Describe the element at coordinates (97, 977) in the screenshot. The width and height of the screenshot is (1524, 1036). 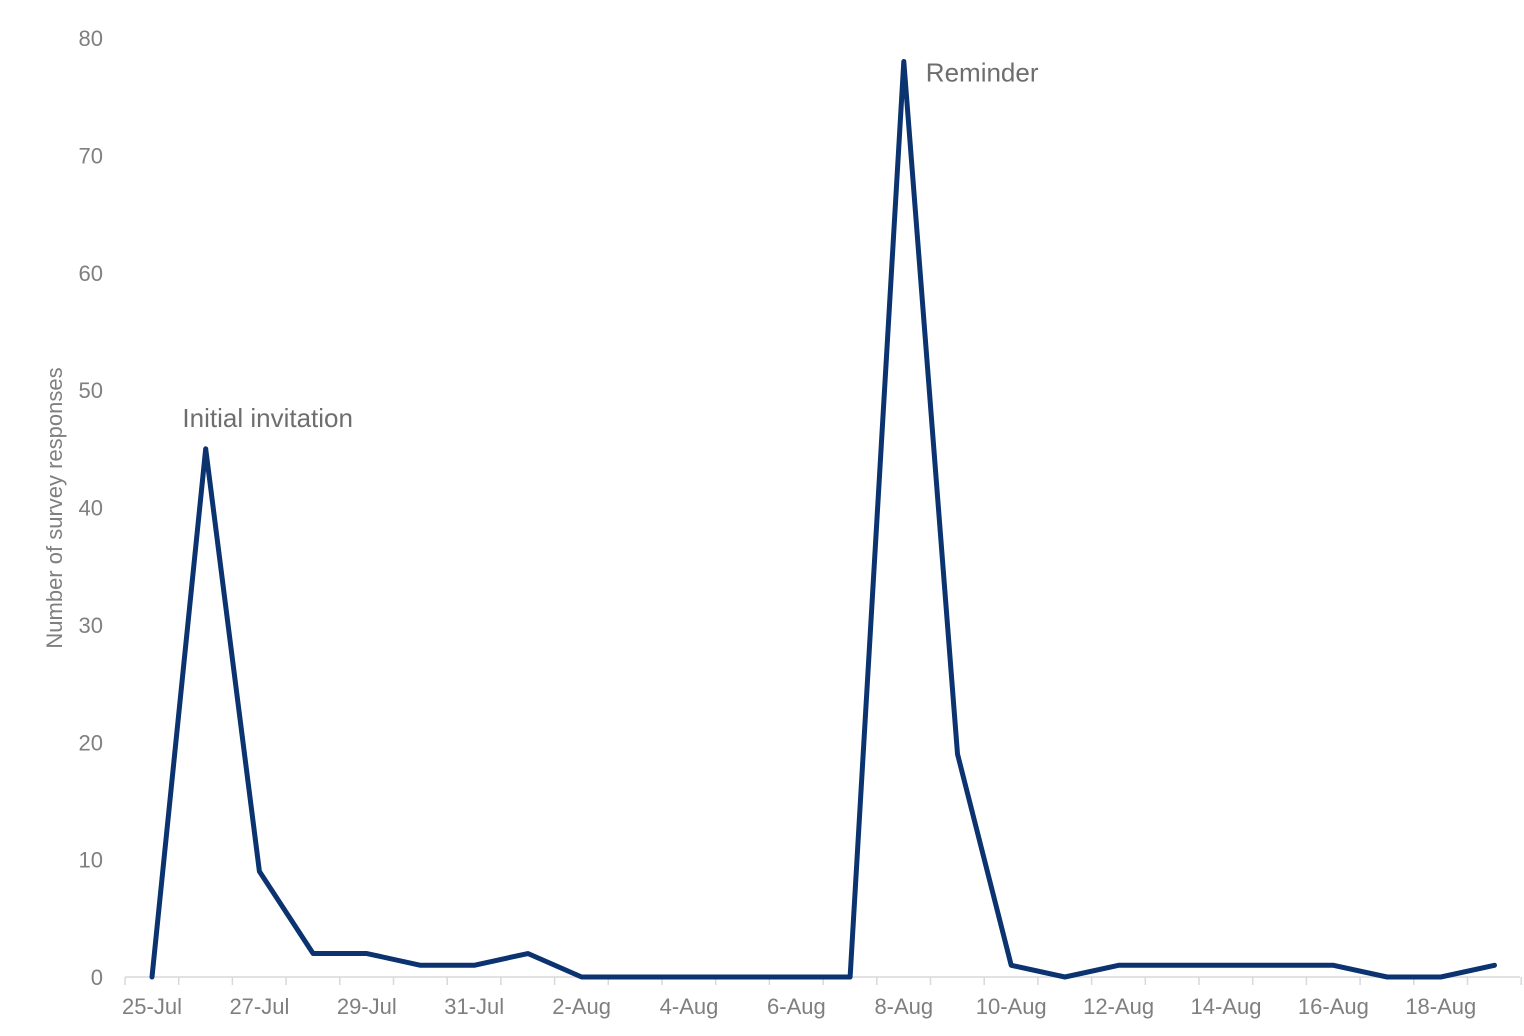
I see `y-tick-label: 0` at that location.